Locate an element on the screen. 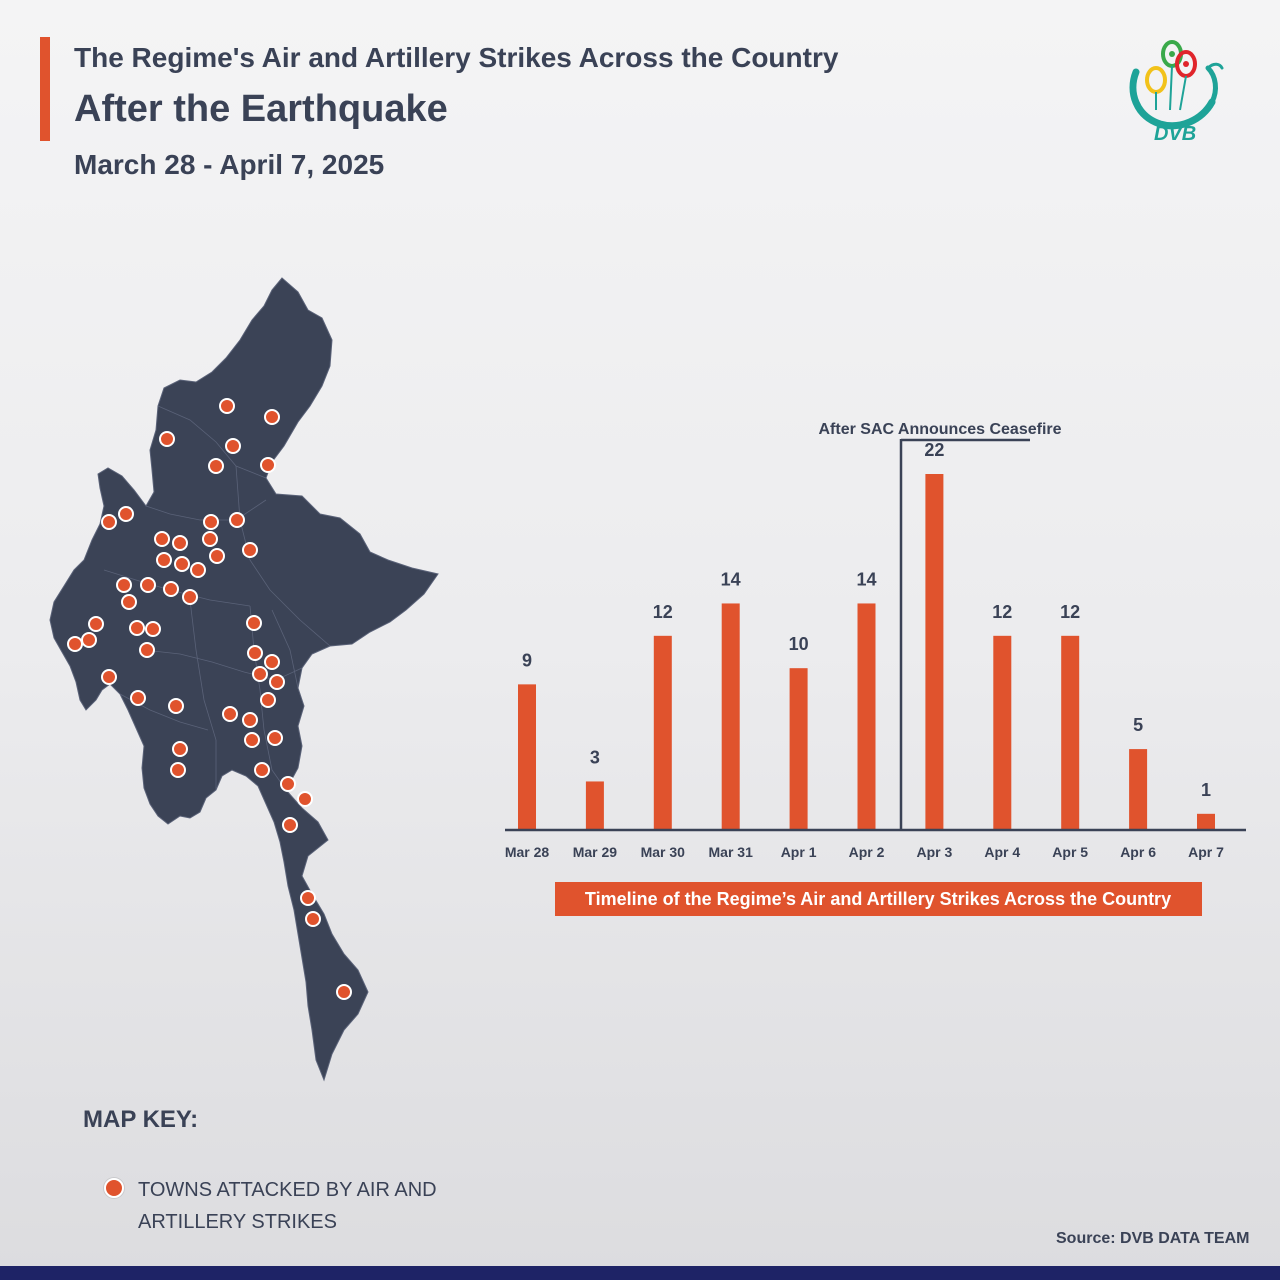  x-tick-label: Apr 3 is located at coordinates (935, 852).